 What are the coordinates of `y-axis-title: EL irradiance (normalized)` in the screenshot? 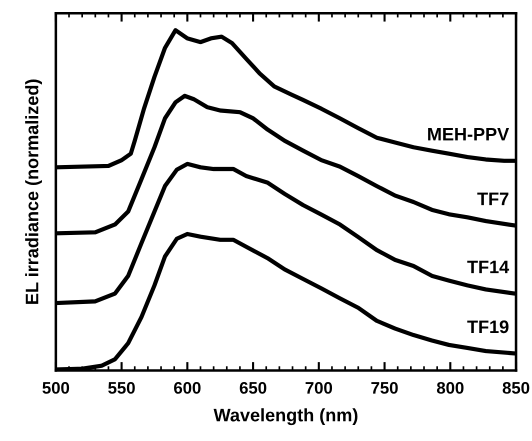 It's located at (33, 192).